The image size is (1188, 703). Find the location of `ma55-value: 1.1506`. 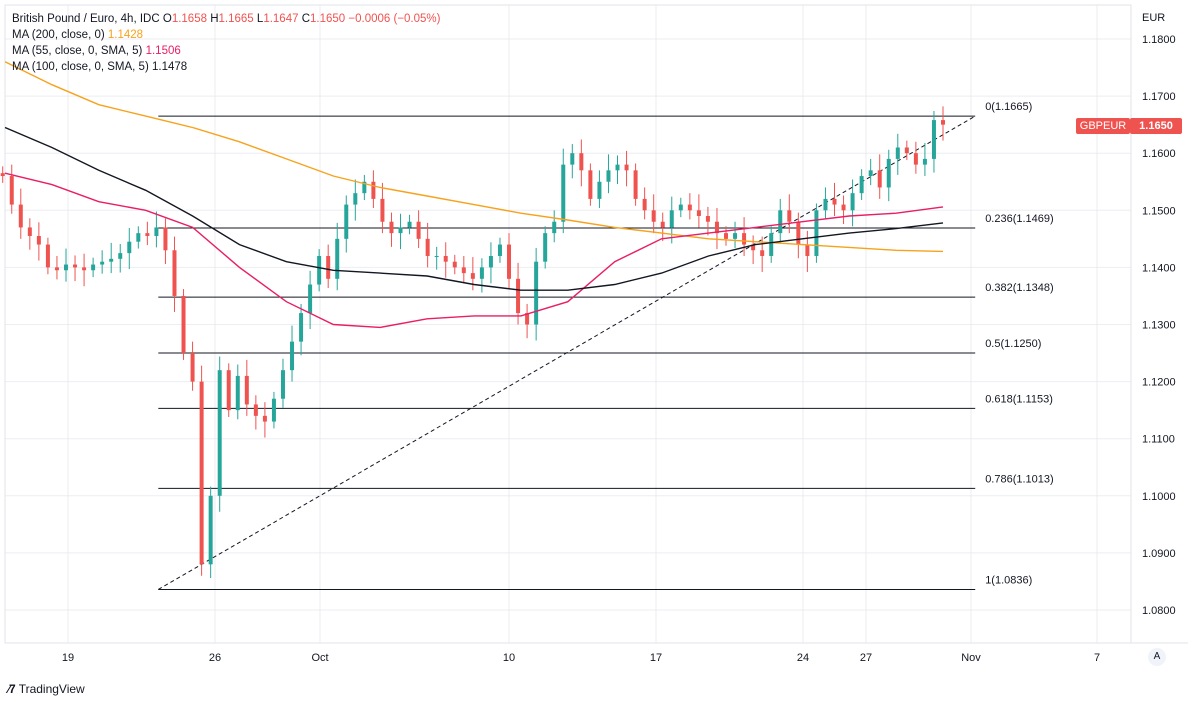

ma55-value: 1.1506 is located at coordinates (163, 51).